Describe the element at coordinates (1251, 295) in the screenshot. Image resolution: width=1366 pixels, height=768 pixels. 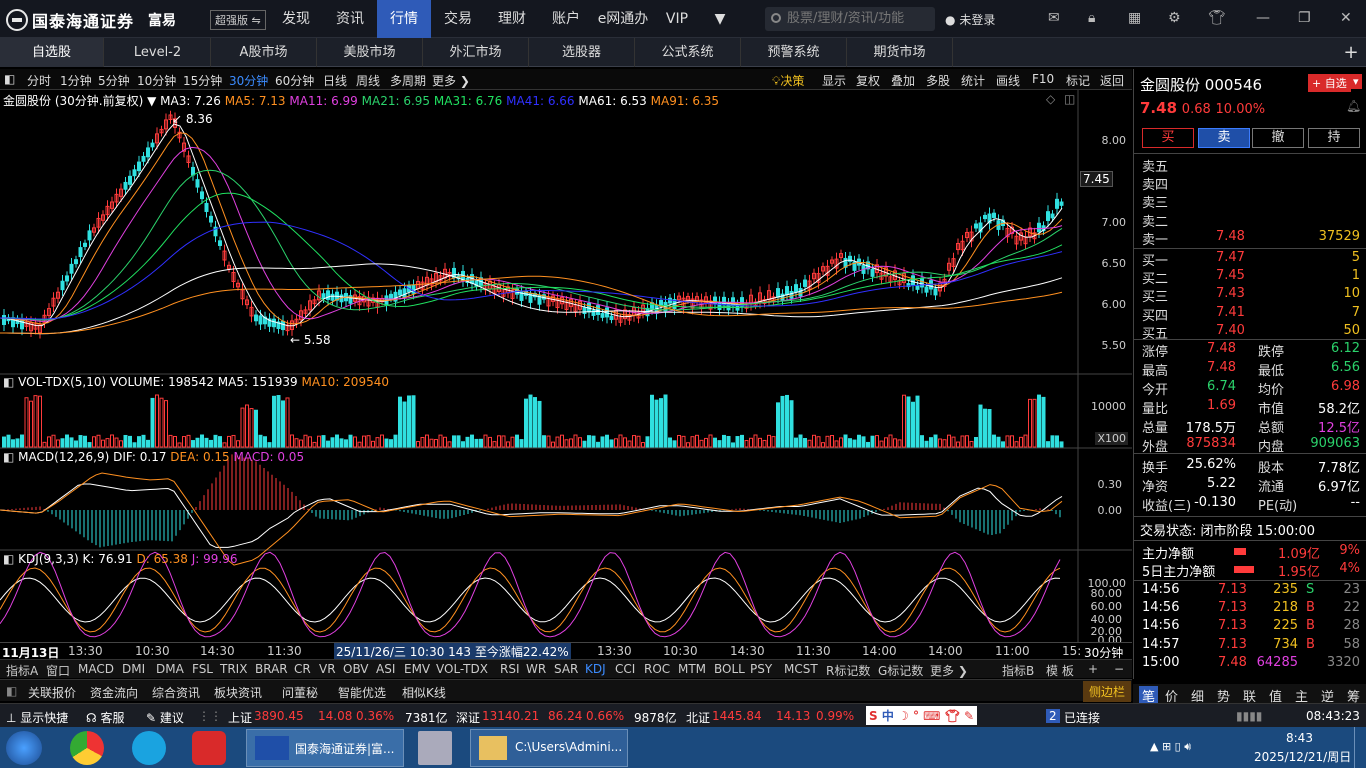
I see `orderbook-row: 买三 7.43 10` at that location.